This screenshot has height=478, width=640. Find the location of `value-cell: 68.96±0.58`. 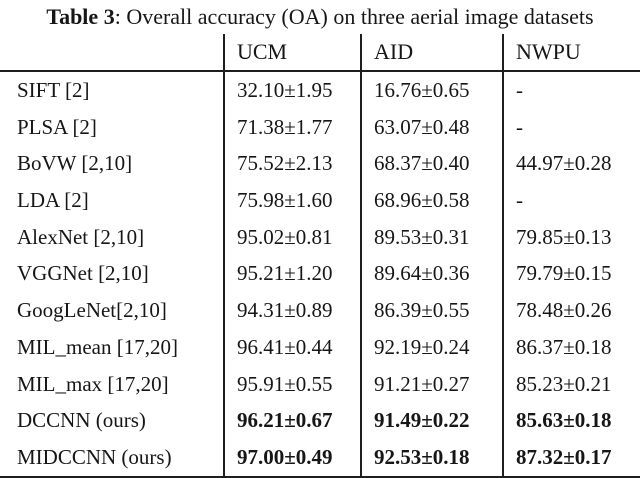

value-cell: 68.96±0.58 is located at coordinates (431, 200).